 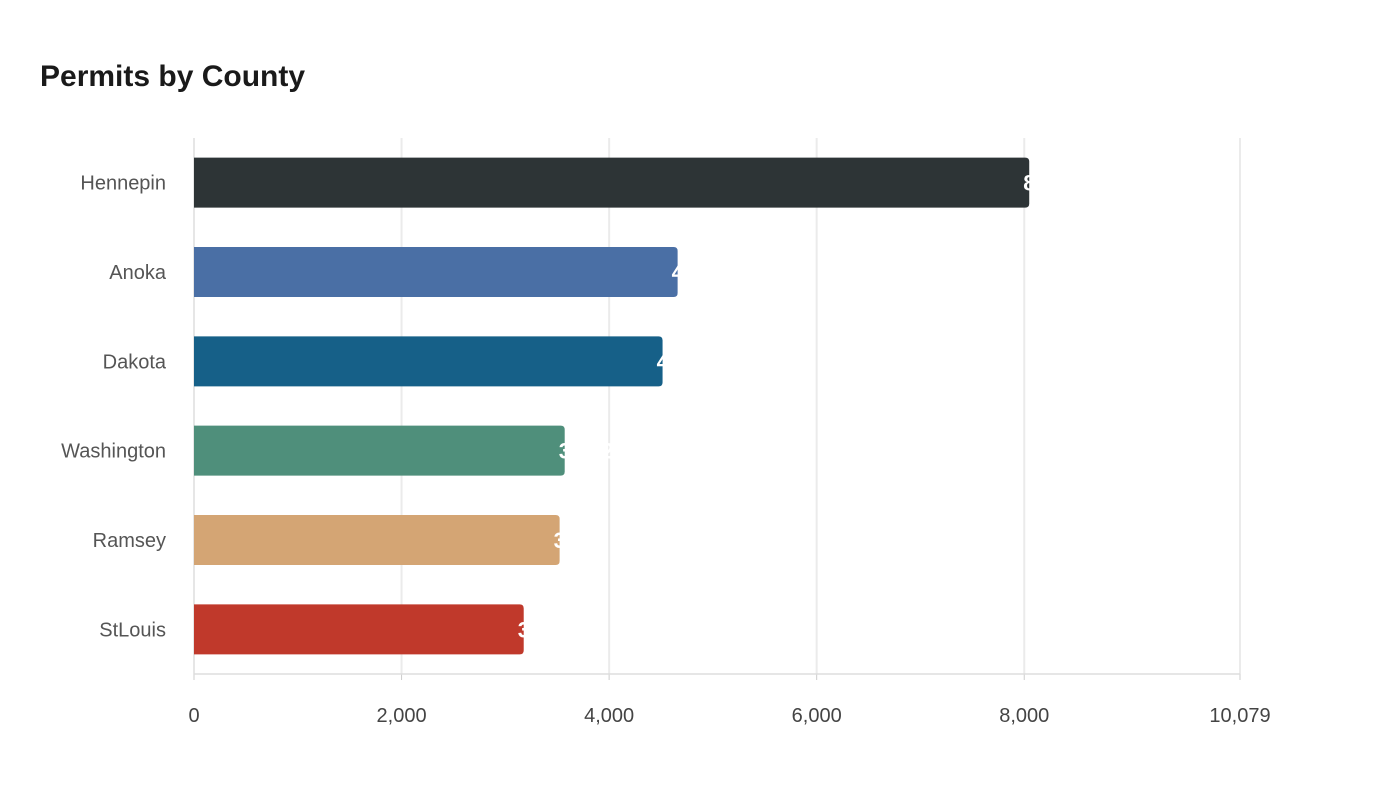 What do you see at coordinates (1050, 183) in the screenshot?
I see `data-label: 8,048` at bounding box center [1050, 183].